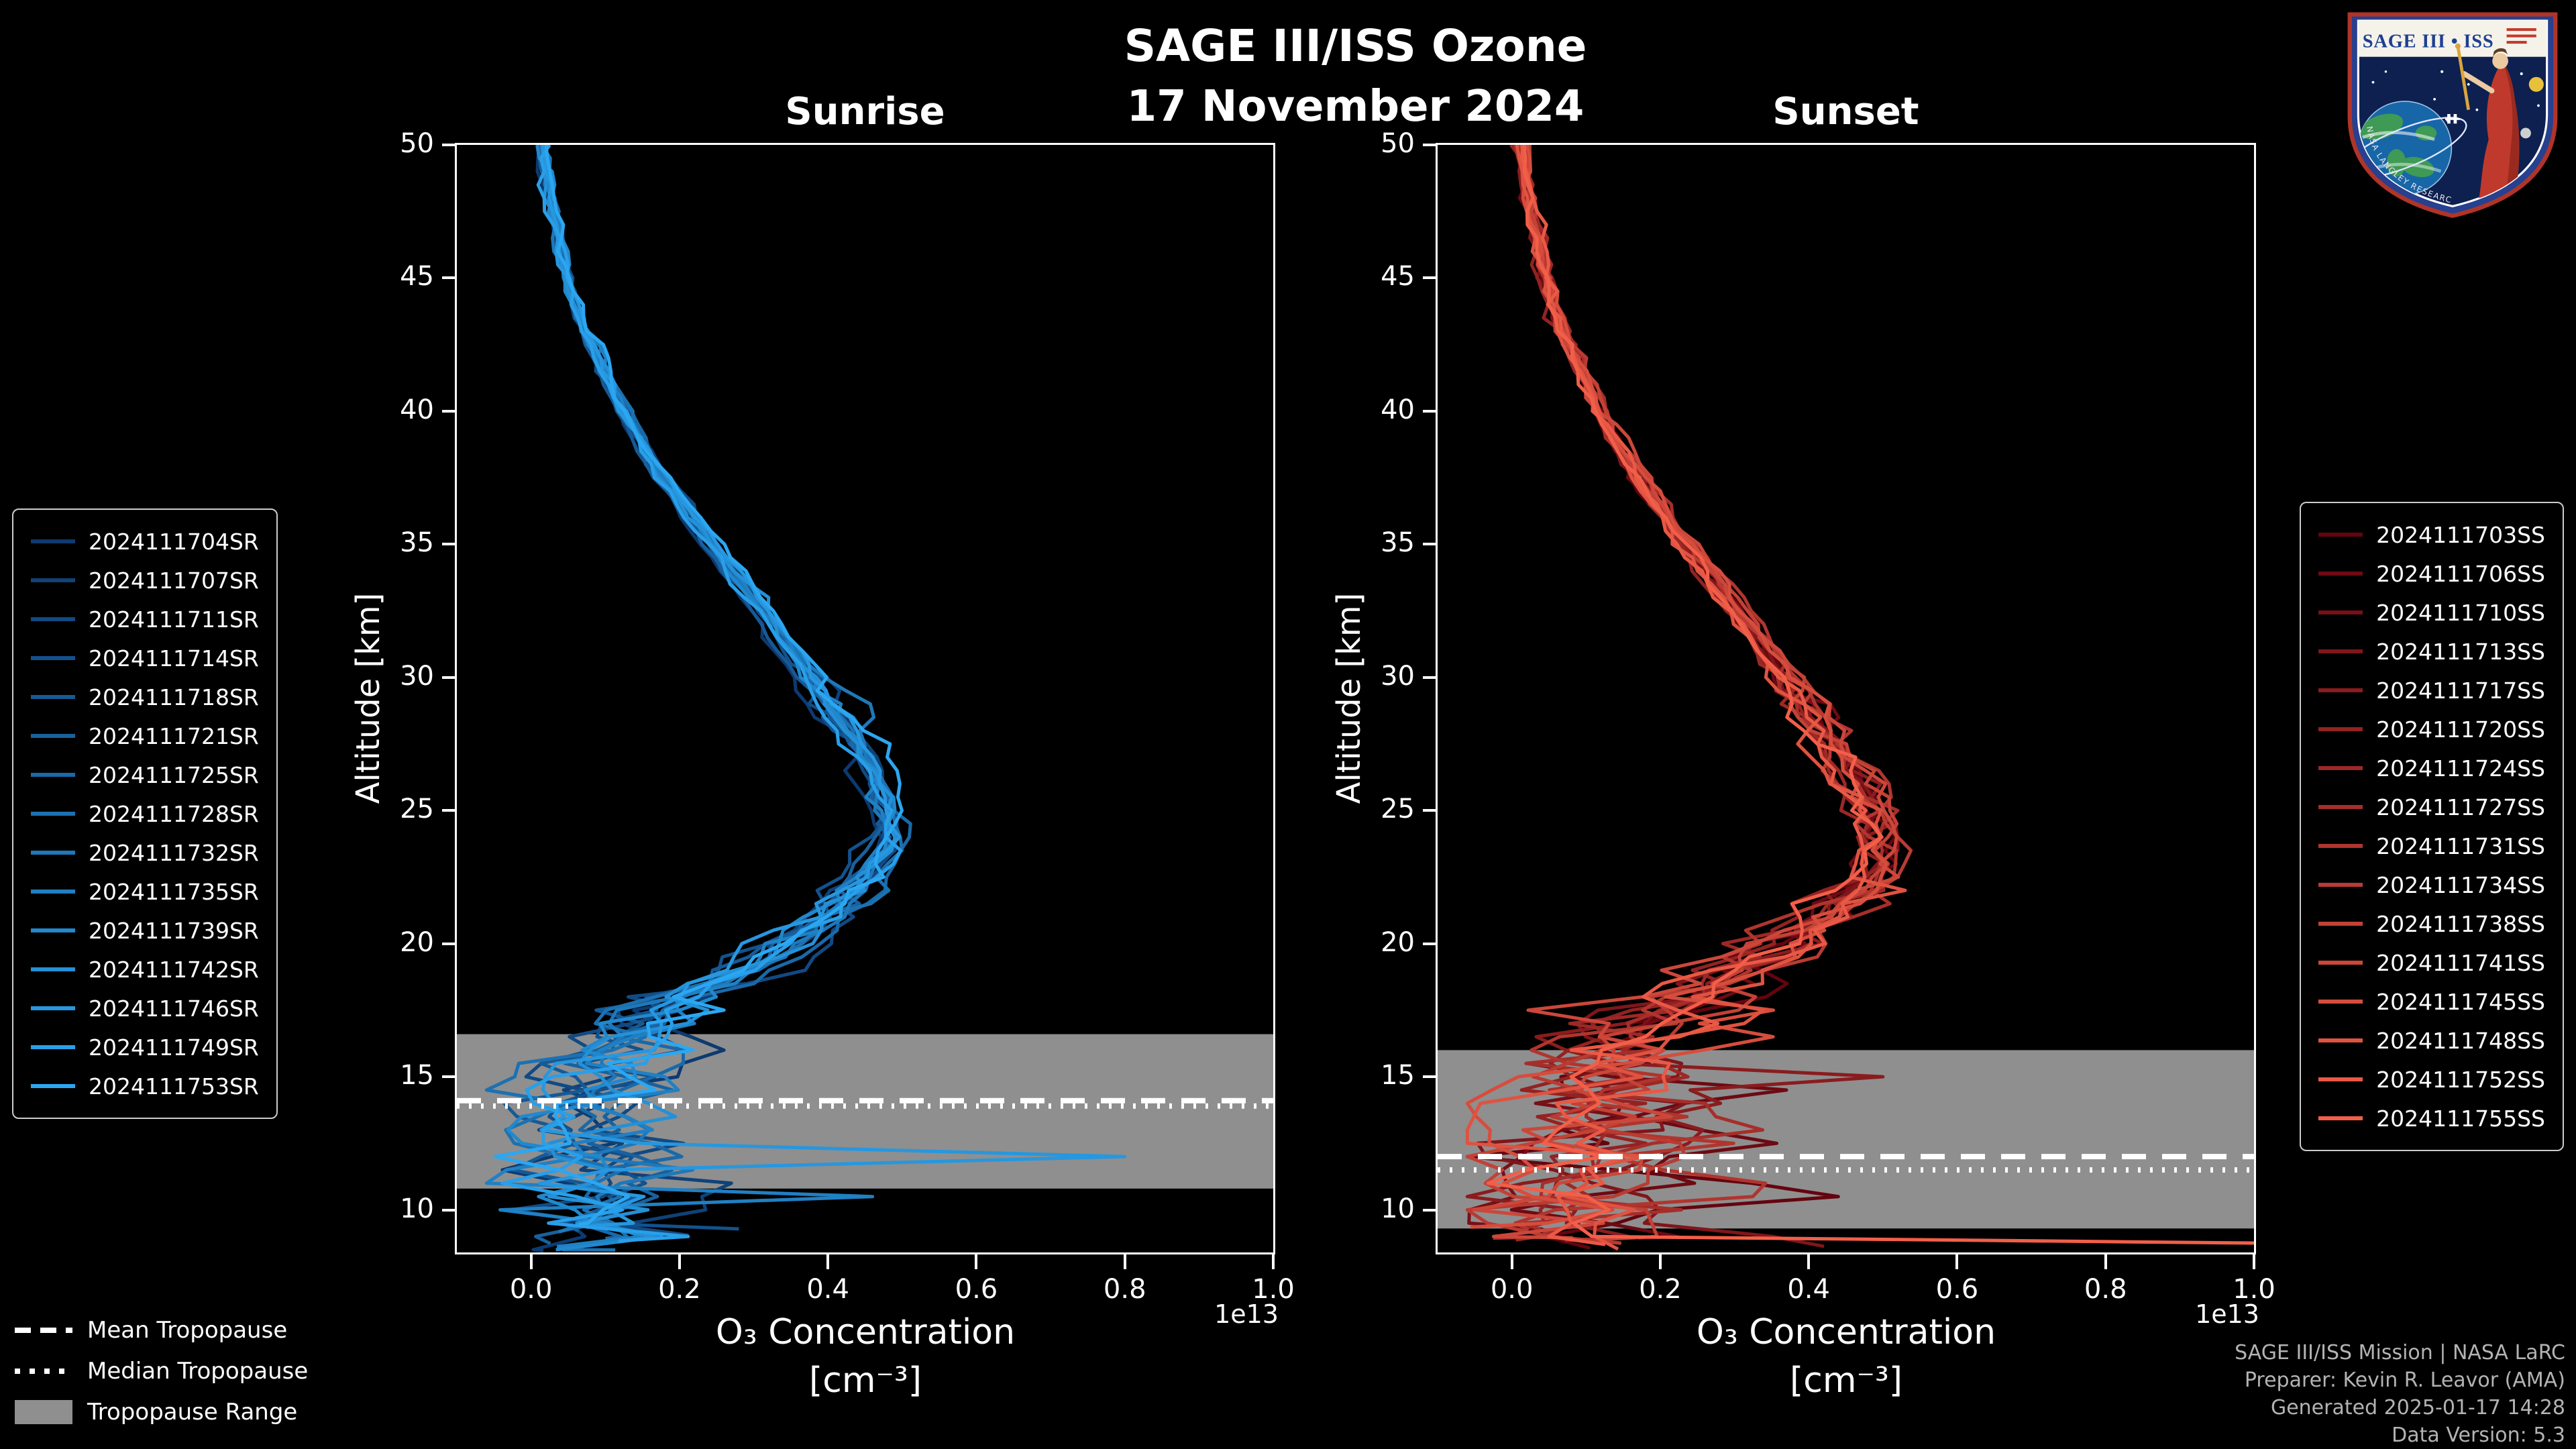  I want to click on sage-iss-logo: SAGE III • ISS, so click(2449, 113).